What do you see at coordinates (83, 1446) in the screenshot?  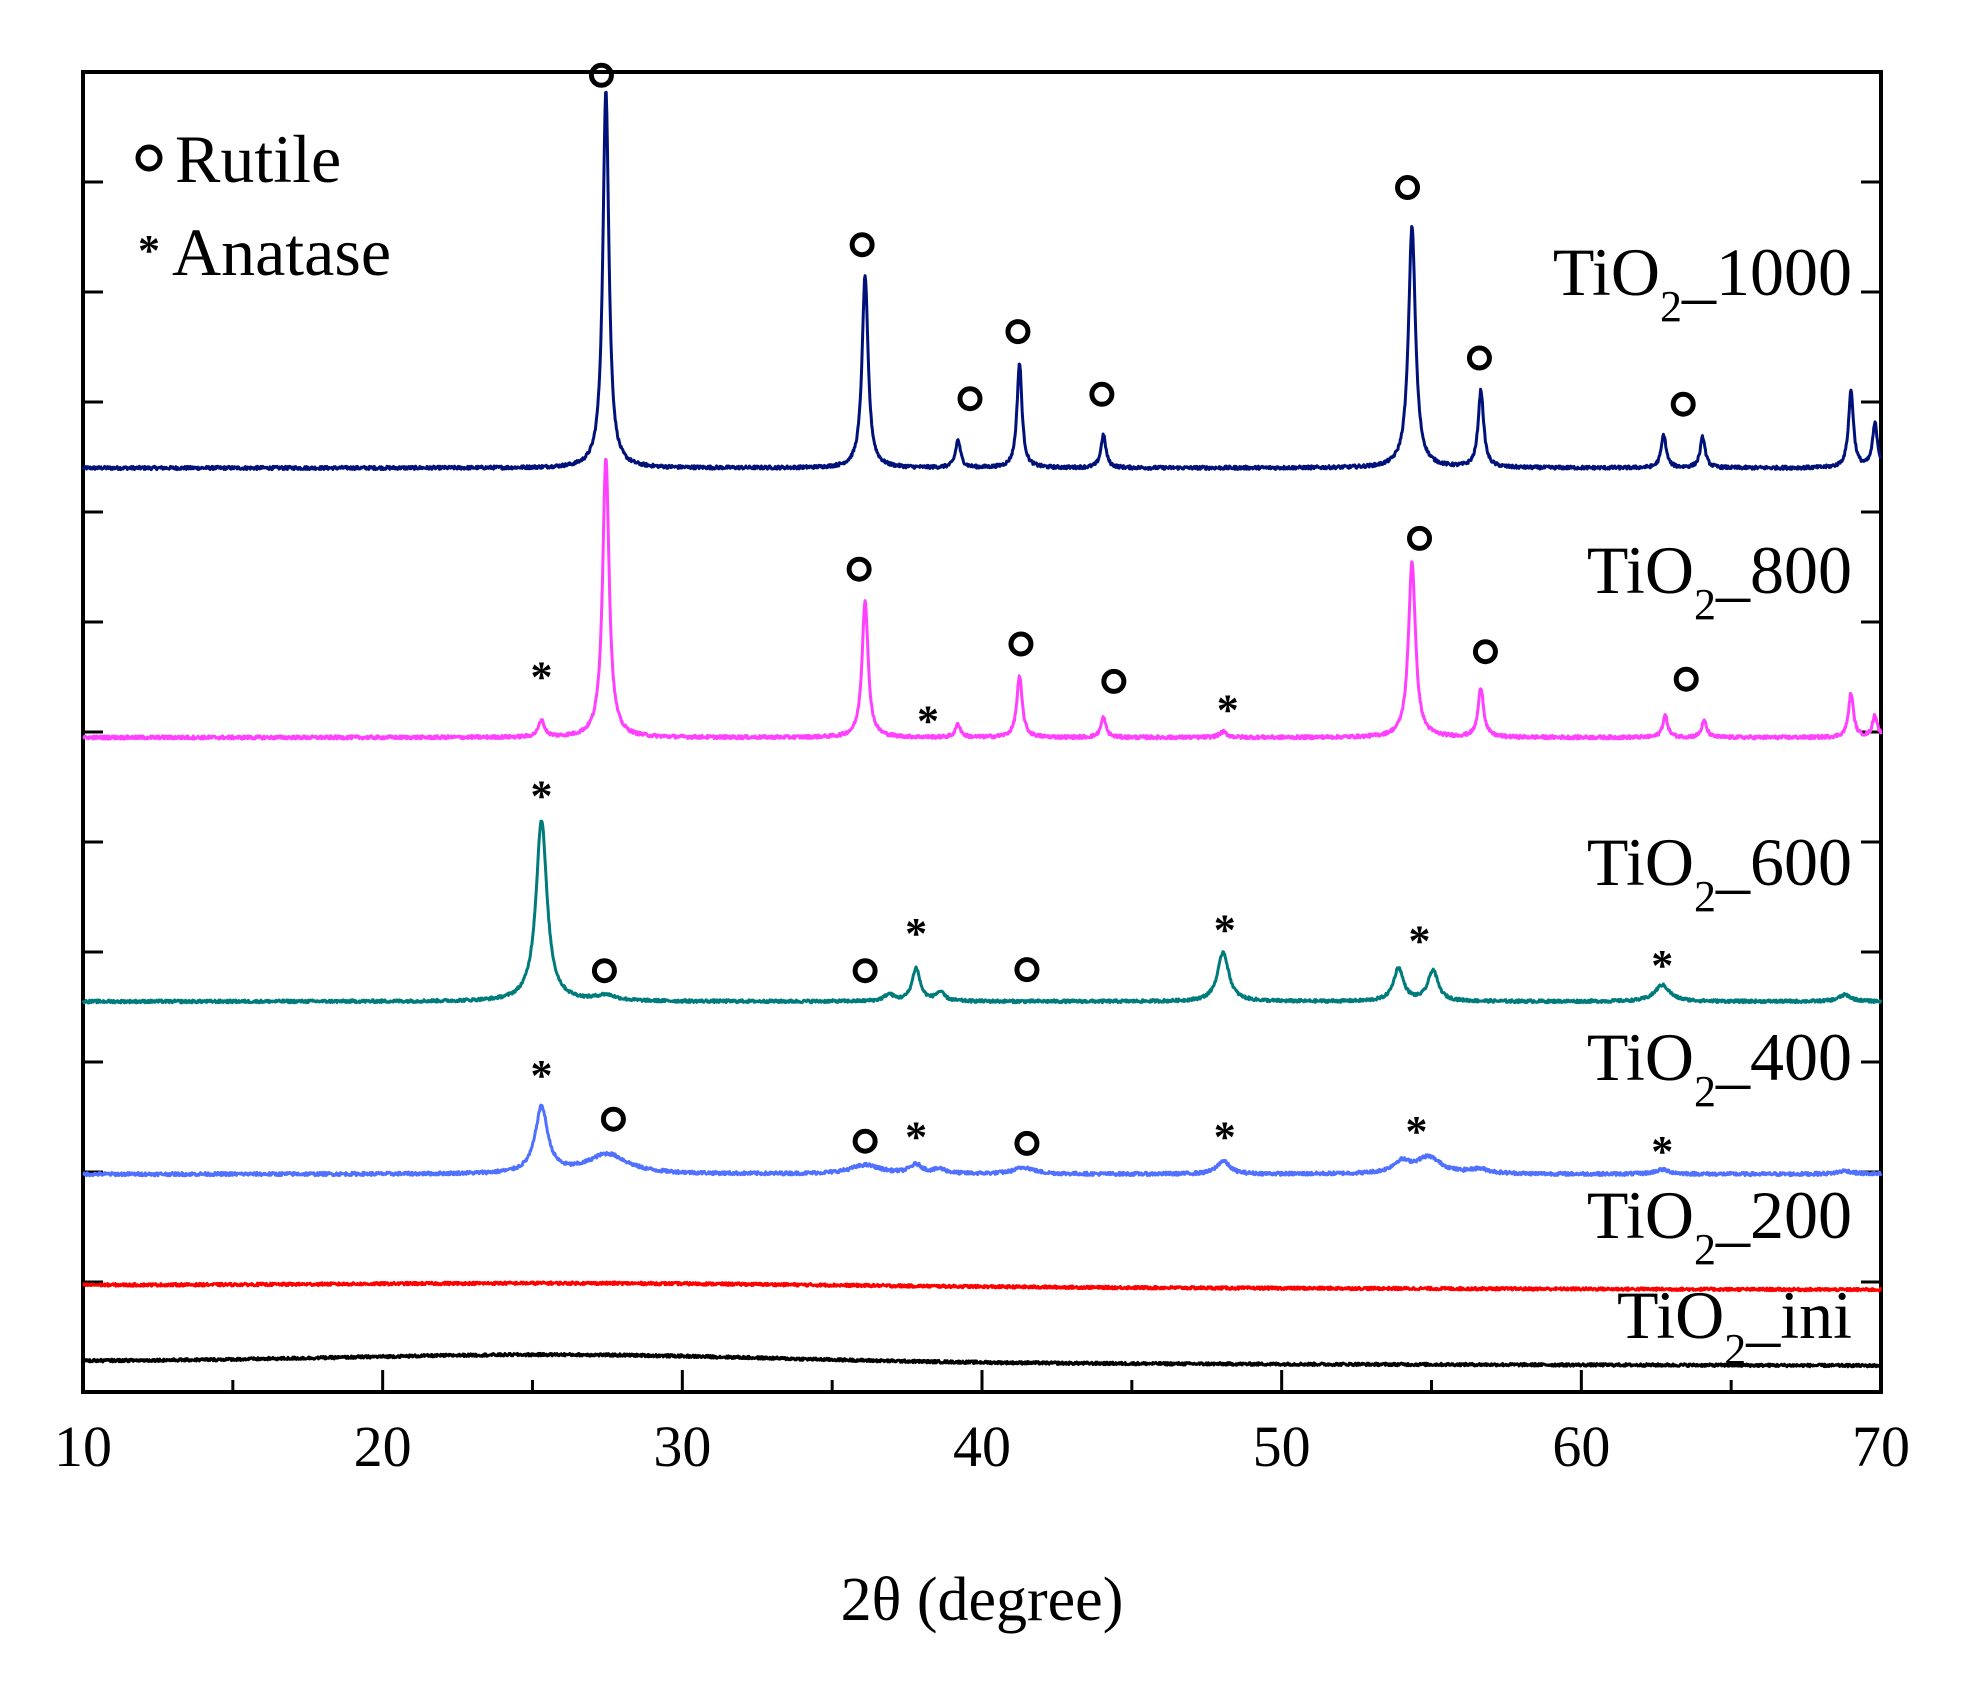 I see `x-tick-label: 10` at bounding box center [83, 1446].